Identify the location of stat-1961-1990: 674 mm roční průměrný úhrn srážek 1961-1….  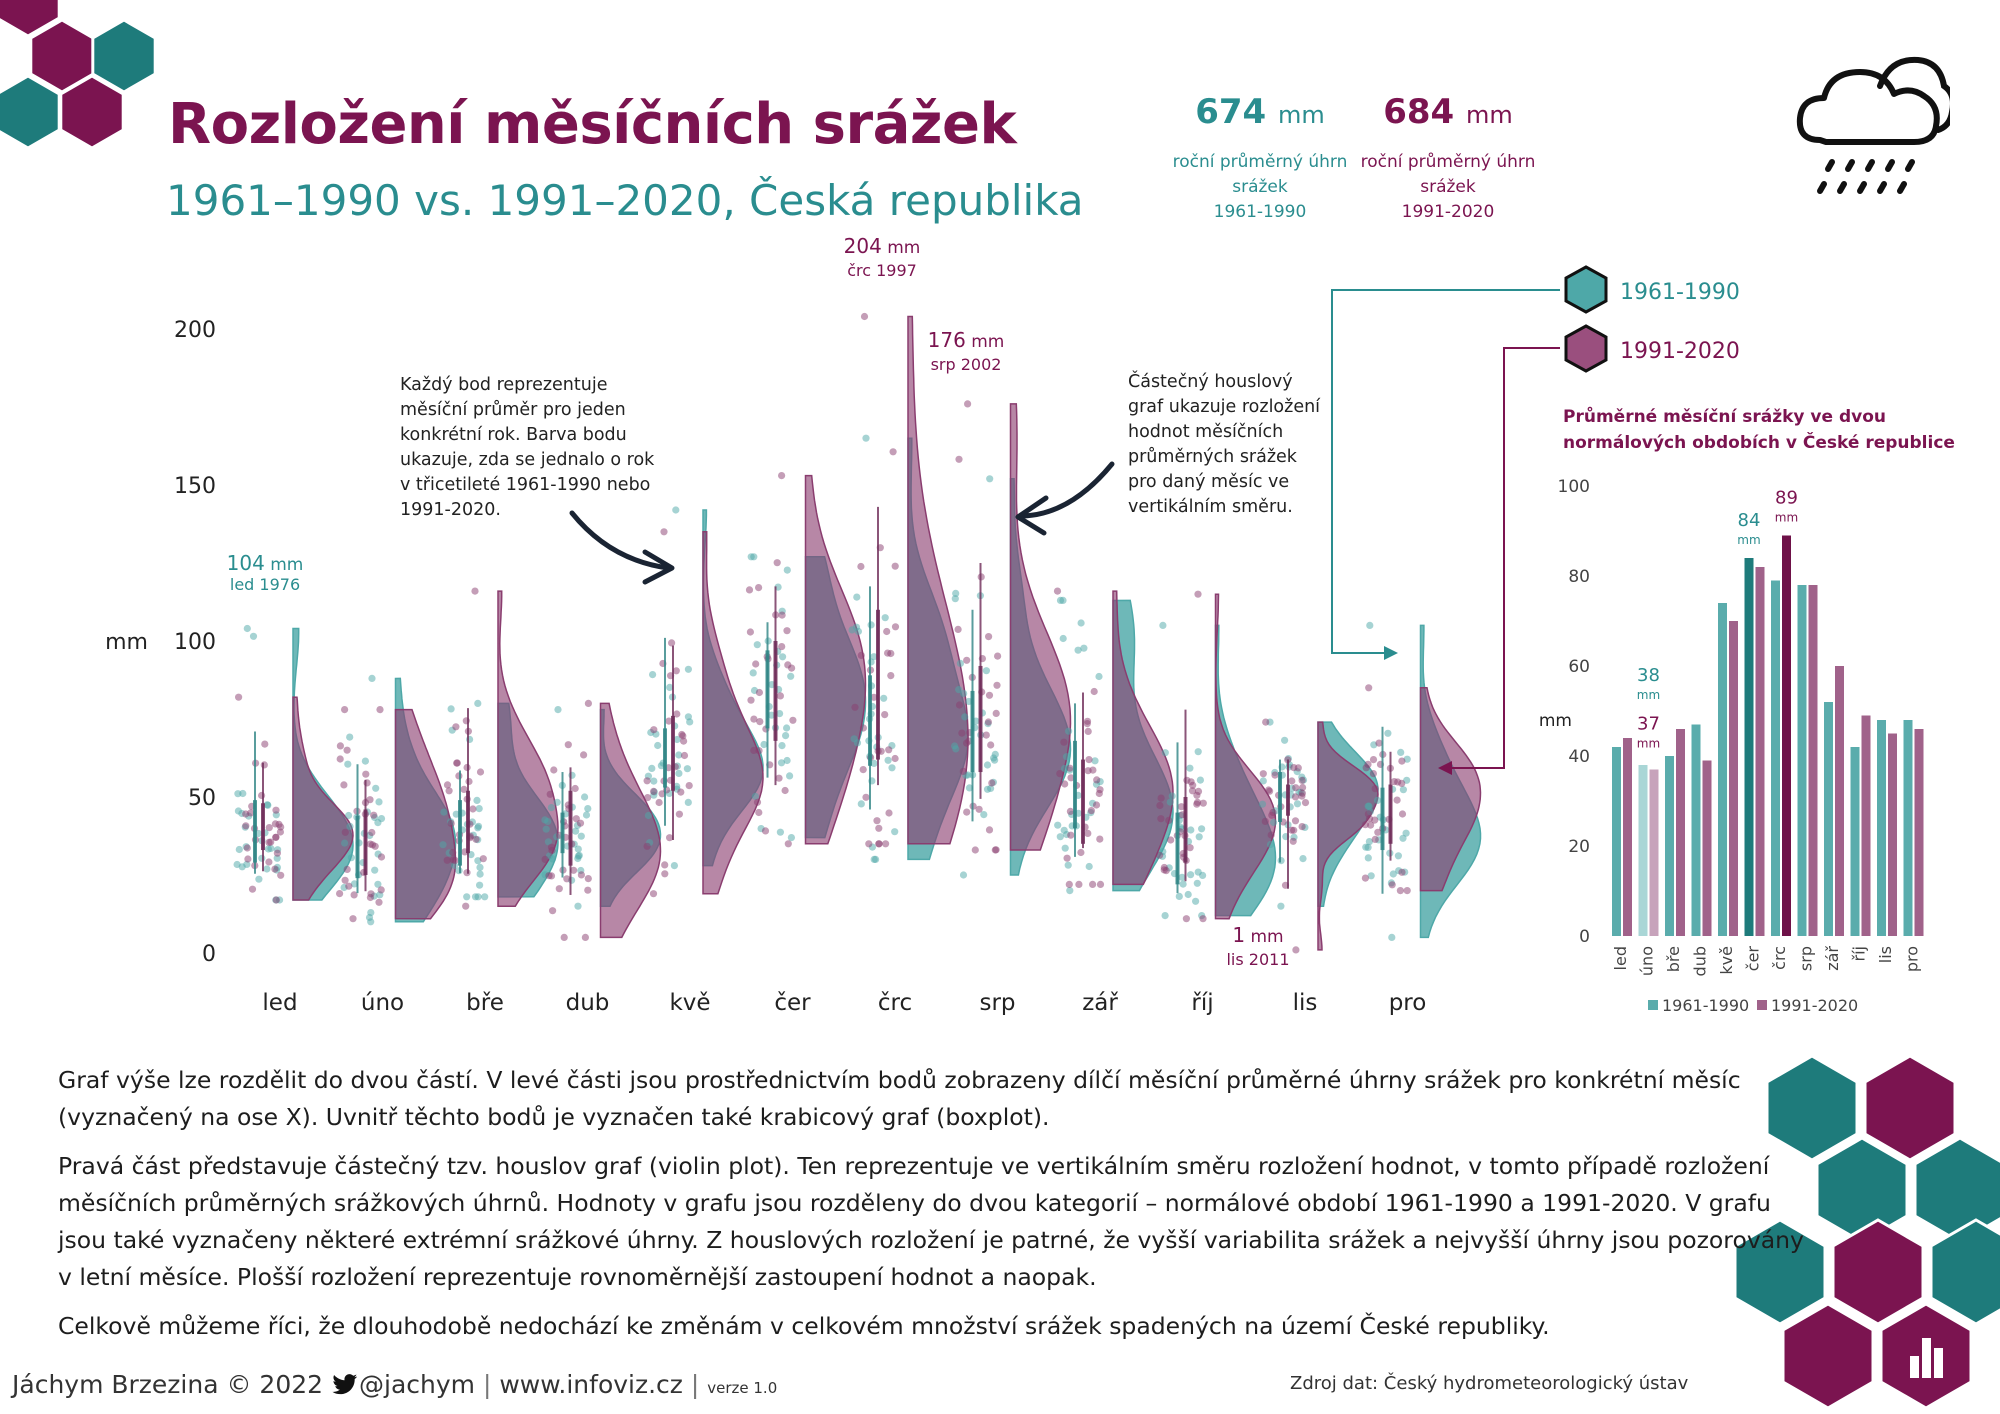
(1260, 158).